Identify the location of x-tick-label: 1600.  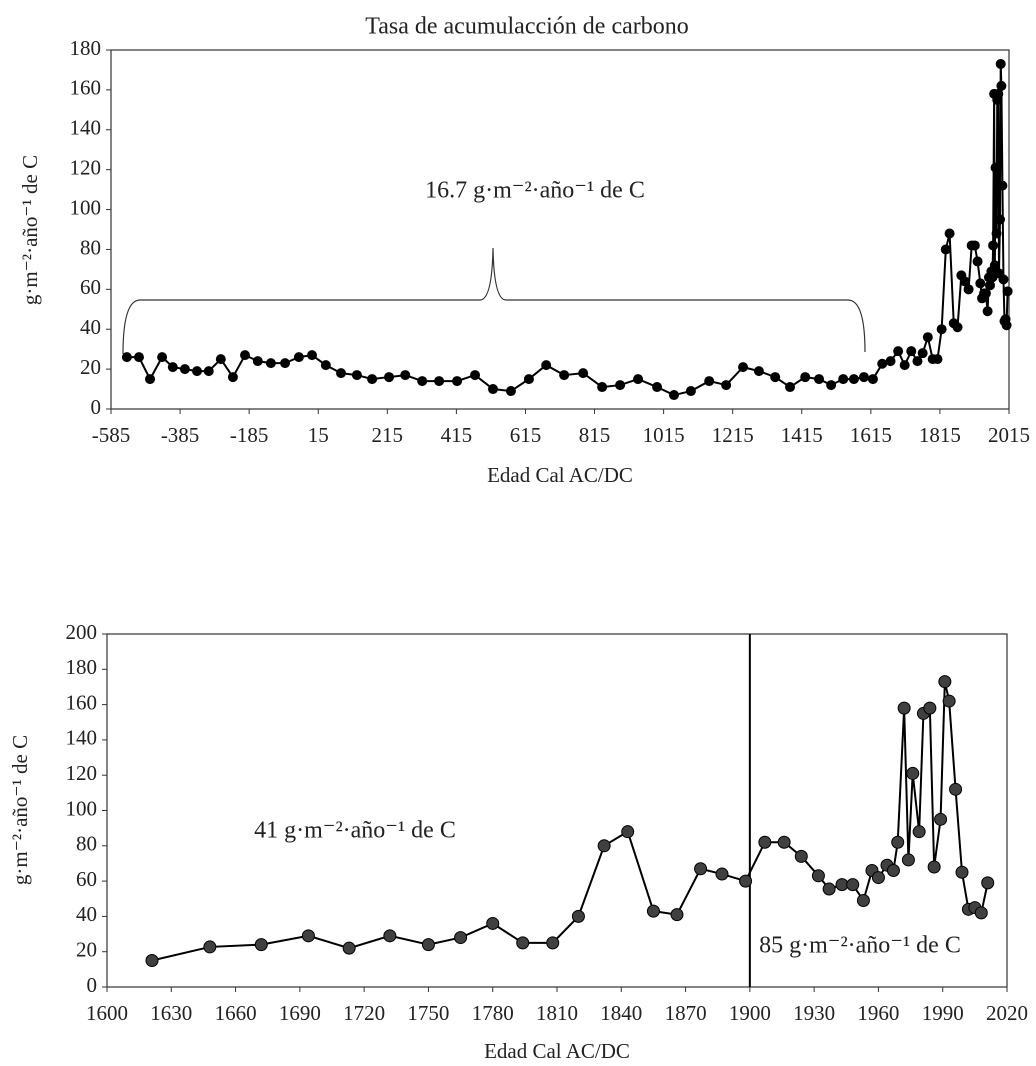
(107, 1013).